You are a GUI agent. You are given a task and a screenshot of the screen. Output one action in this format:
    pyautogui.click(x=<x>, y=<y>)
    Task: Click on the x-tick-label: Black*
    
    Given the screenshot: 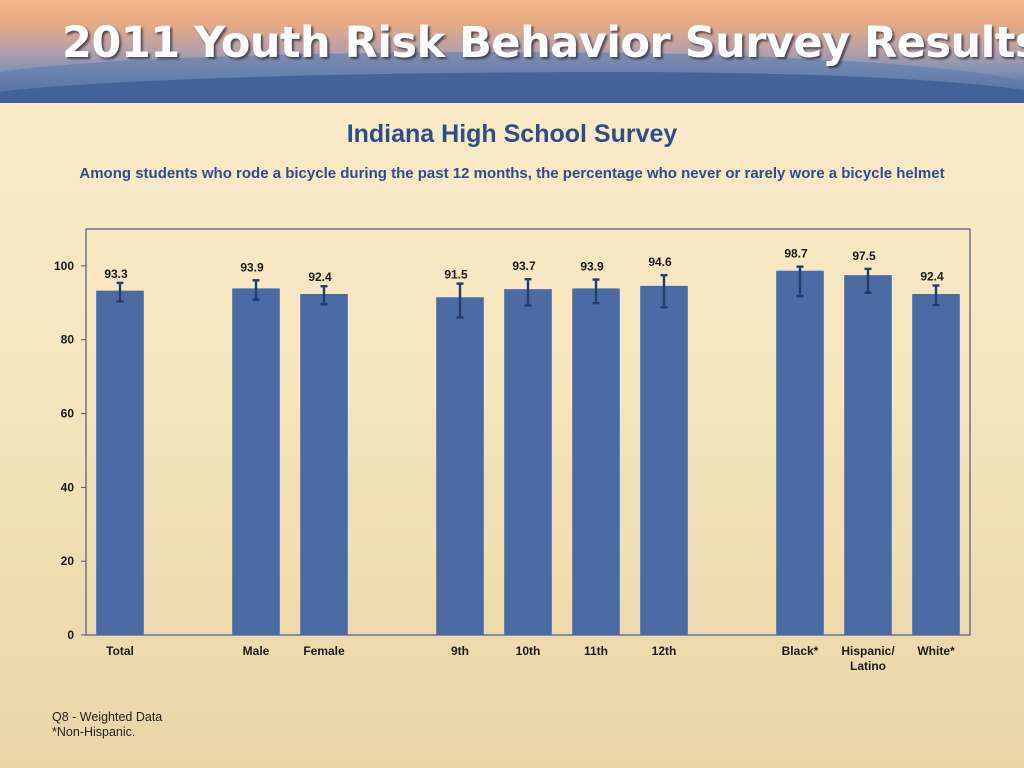 What is the action you would take?
    pyautogui.click(x=800, y=651)
    